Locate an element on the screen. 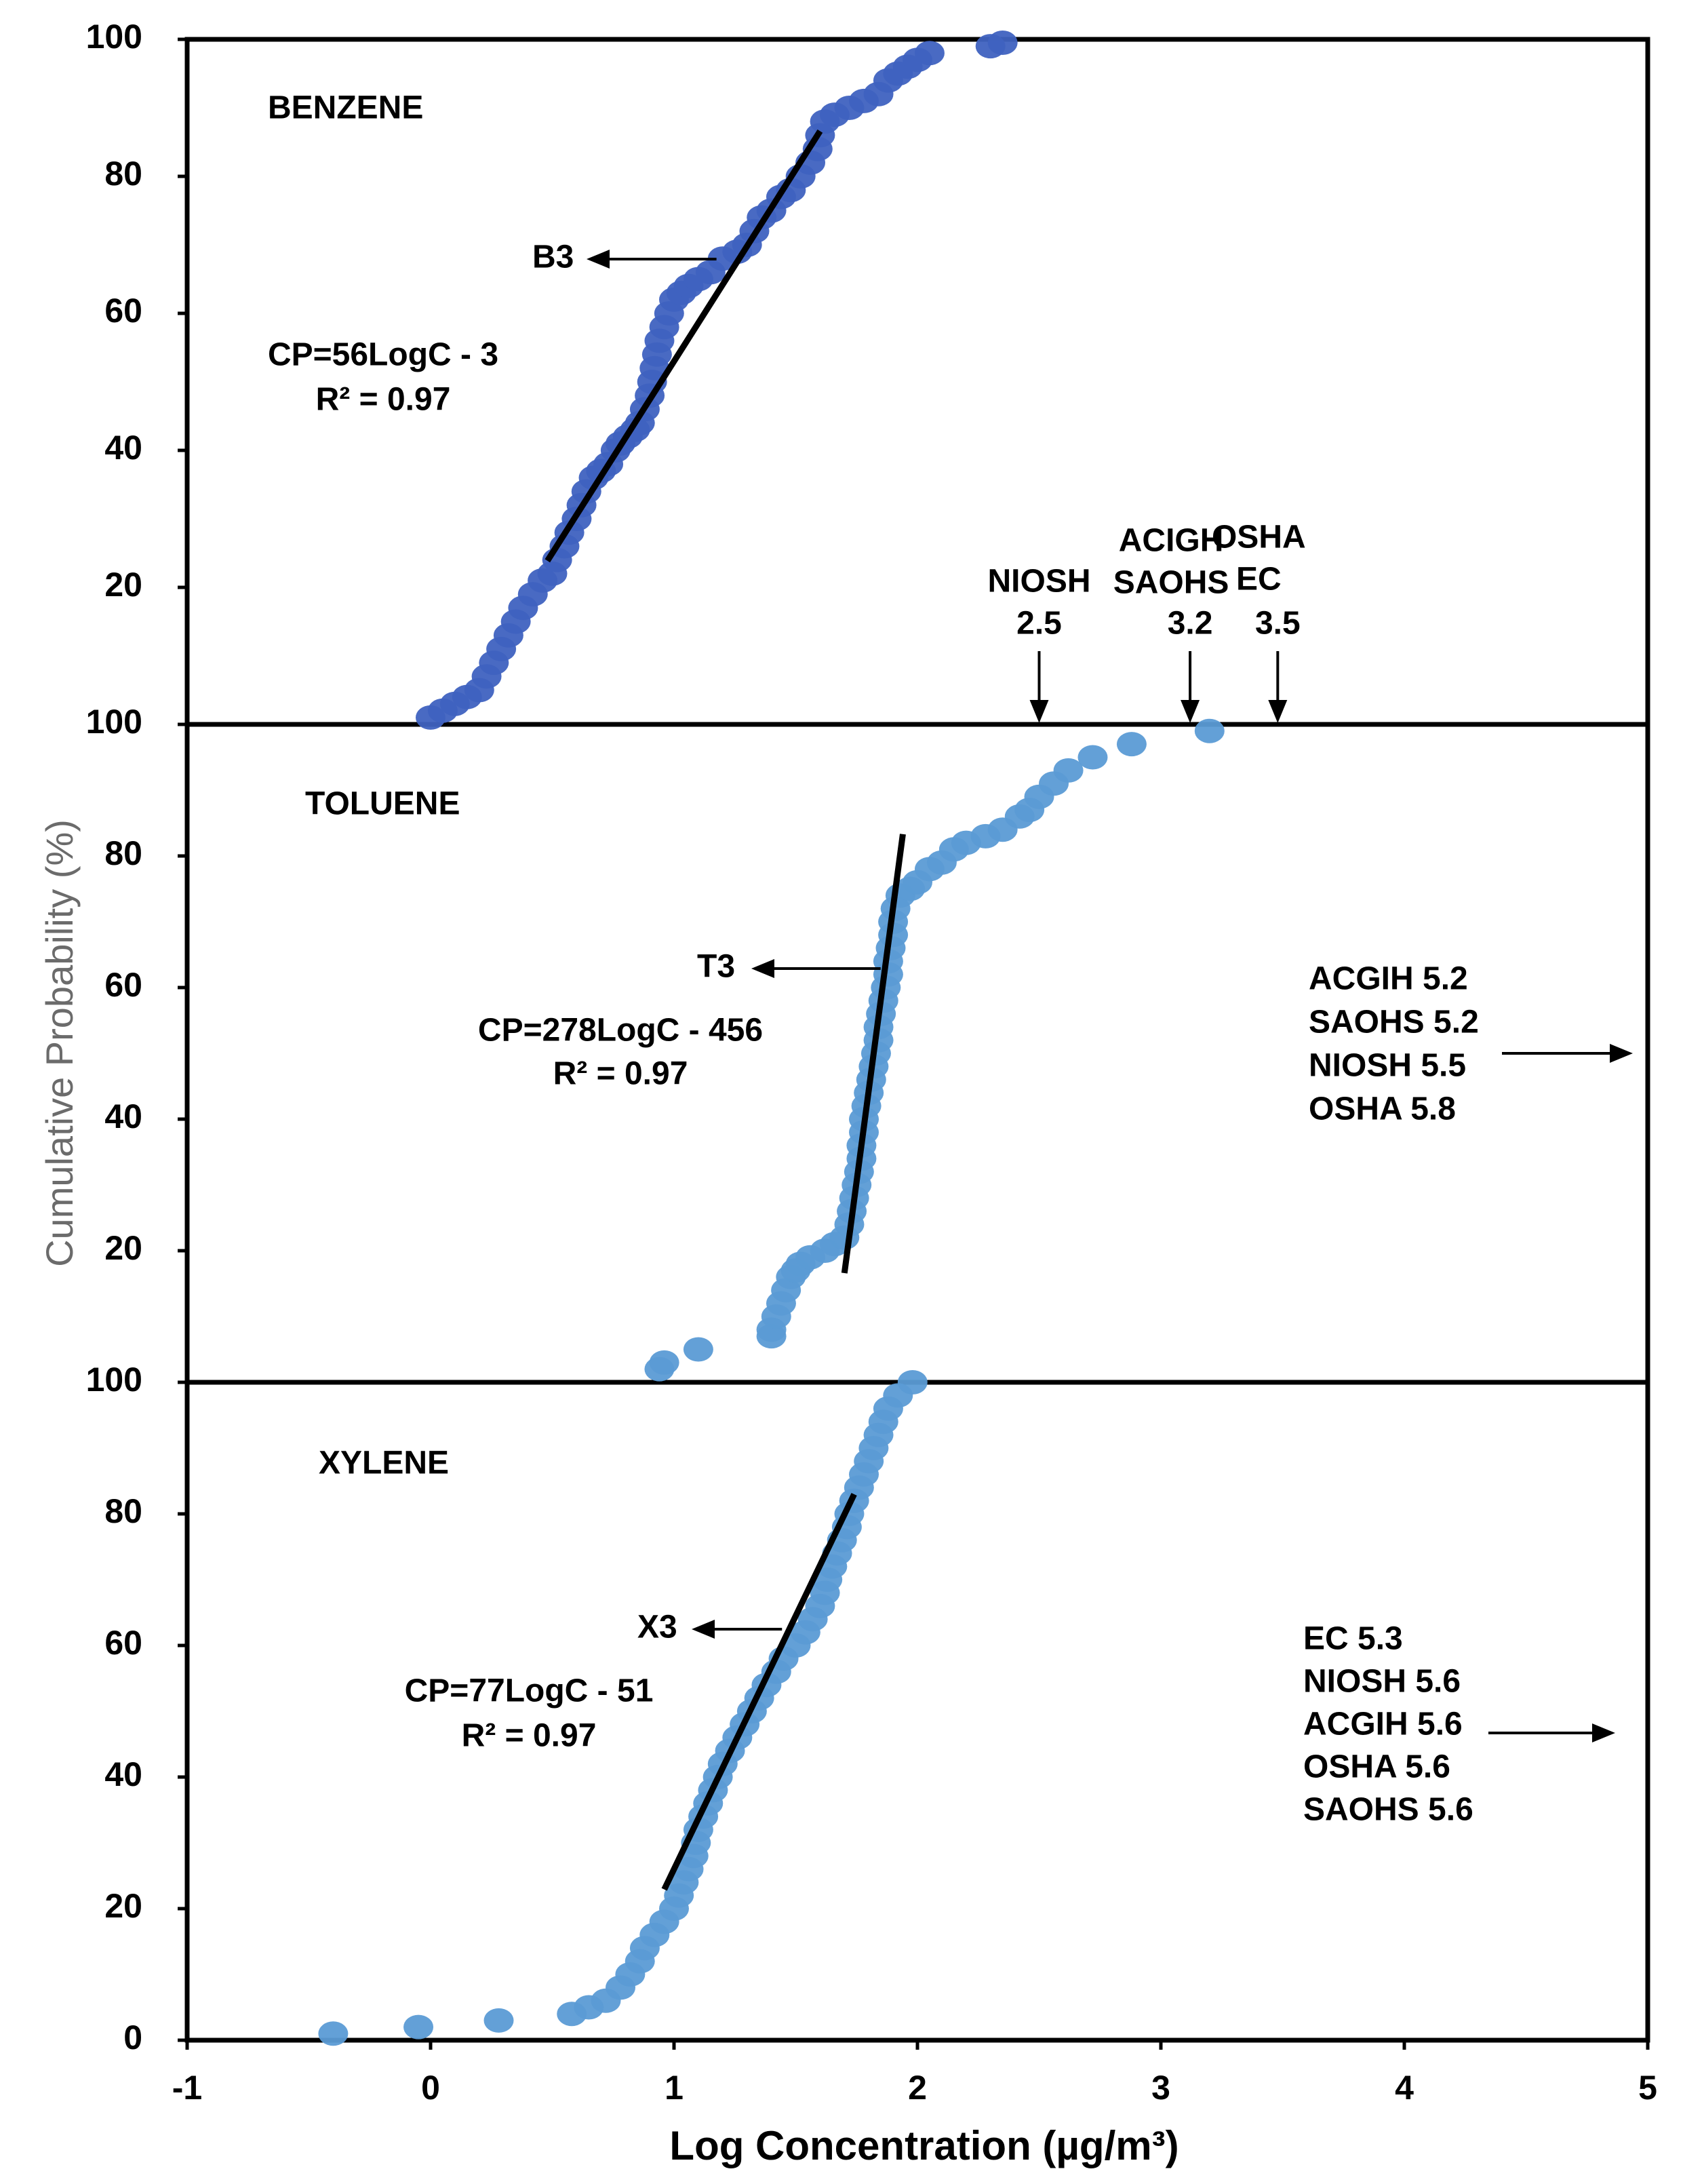 The image size is (1683, 2184). limit-right-label: OSHA 5.6 is located at coordinates (1376, 1767).